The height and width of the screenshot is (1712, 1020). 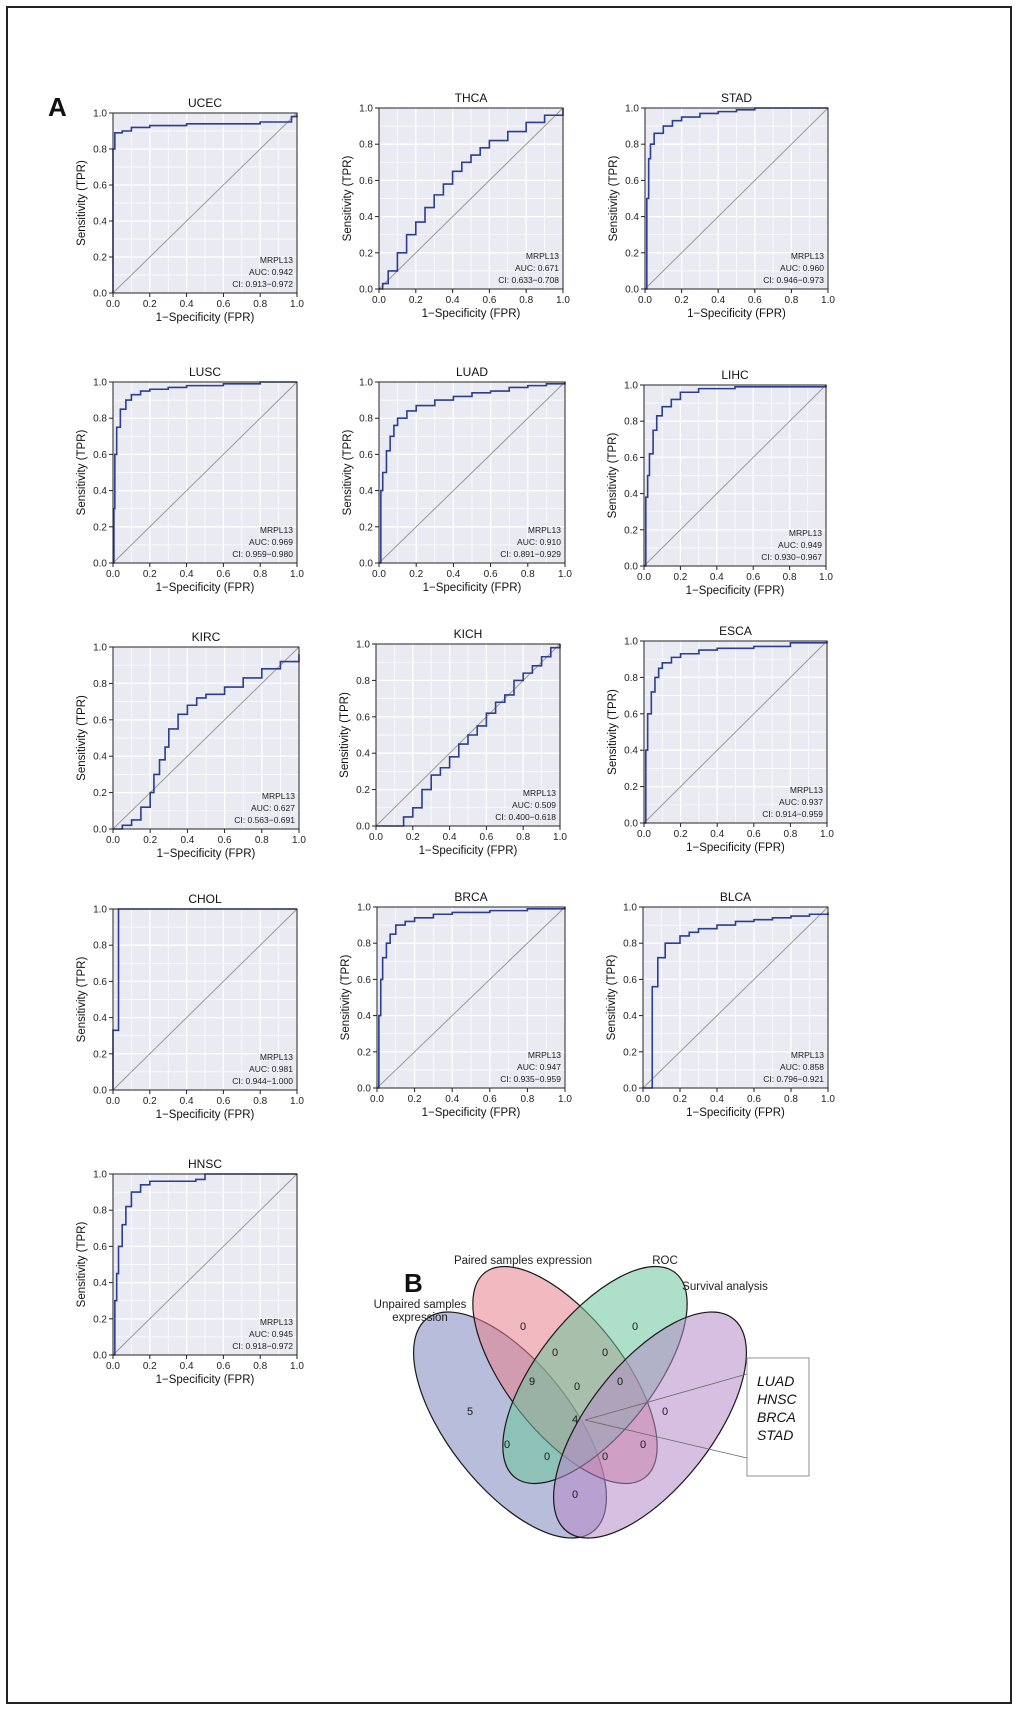 I want to click on auc-annotation-line: CI: 0.891−0.929, so click(x=530, y=554).